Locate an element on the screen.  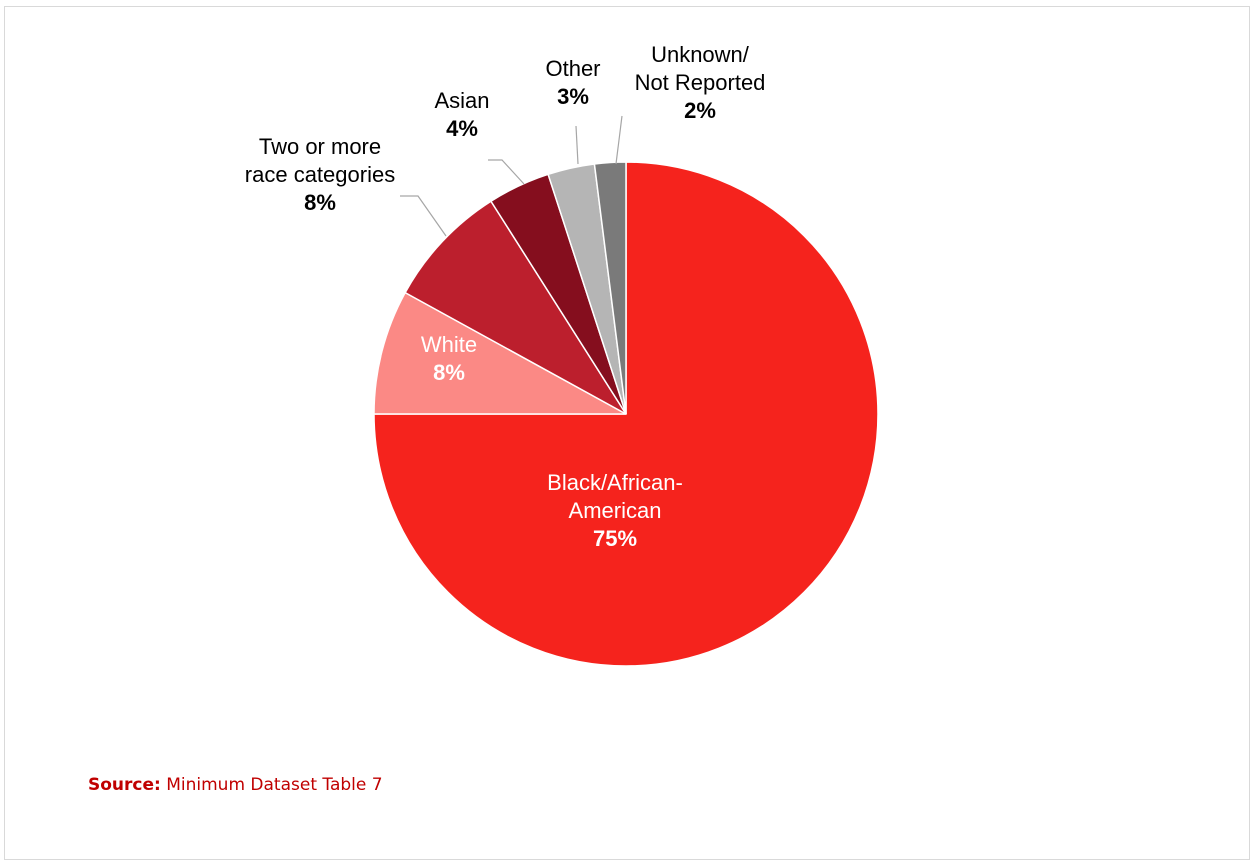
slice-label-line: Two or more is located at coordinates (320, 146).